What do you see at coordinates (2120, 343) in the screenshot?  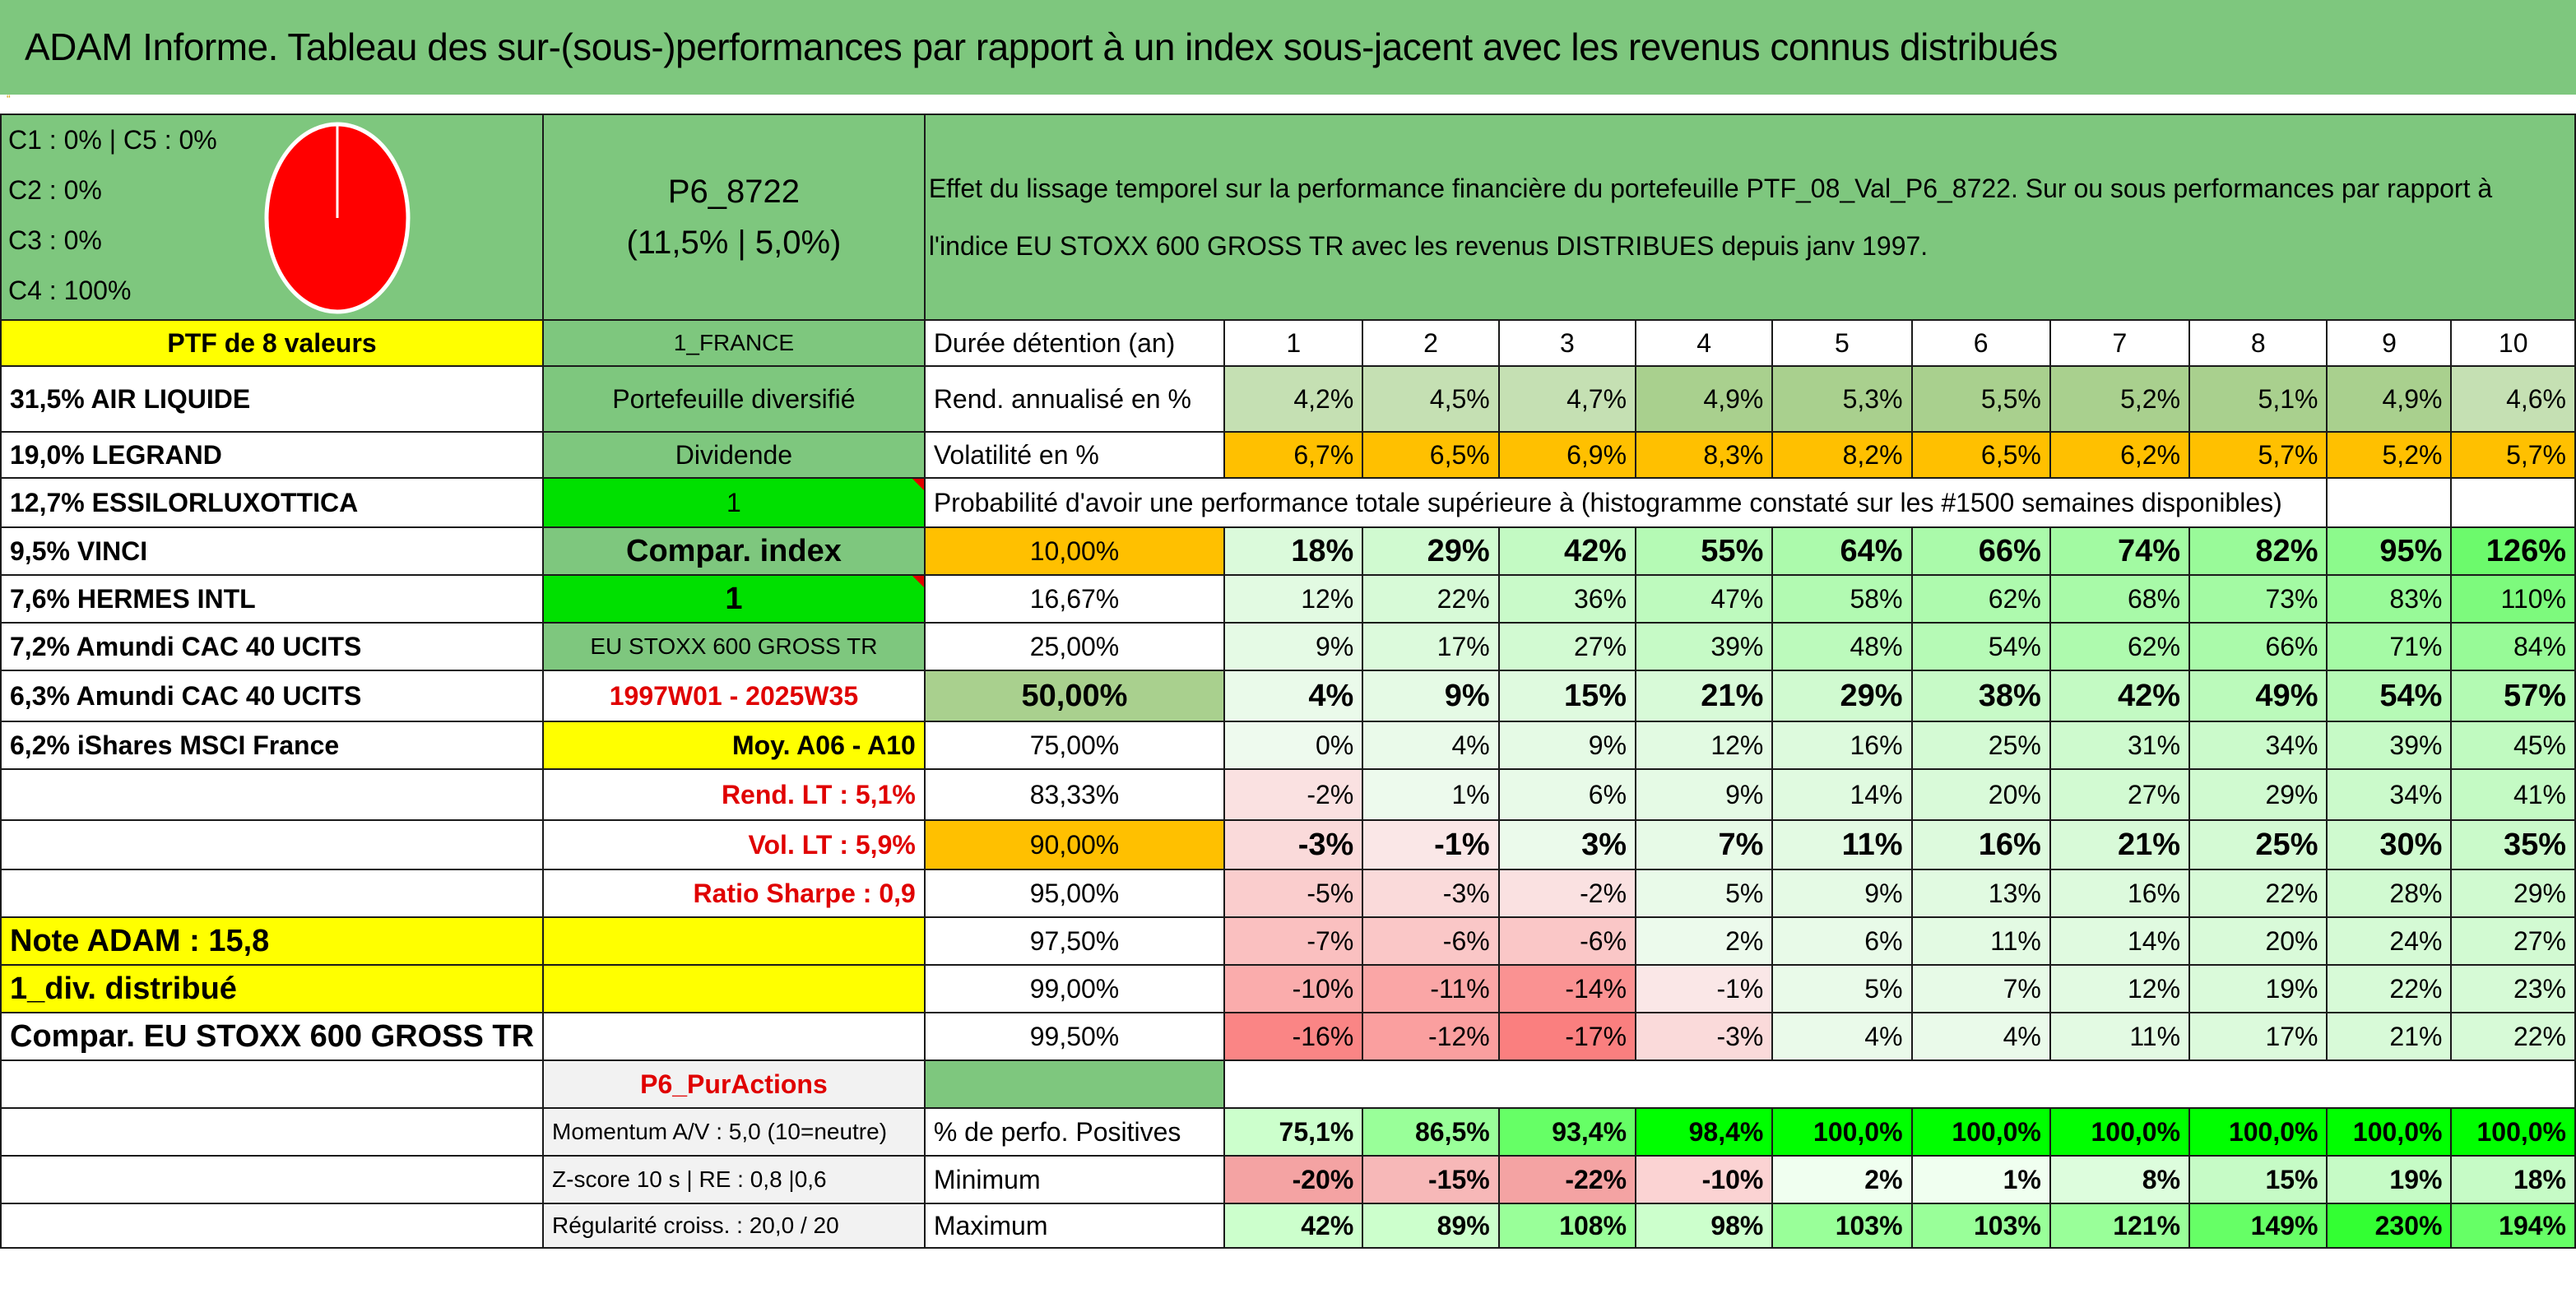 I see `year-header: 7` at bounding box center [2120, 343].